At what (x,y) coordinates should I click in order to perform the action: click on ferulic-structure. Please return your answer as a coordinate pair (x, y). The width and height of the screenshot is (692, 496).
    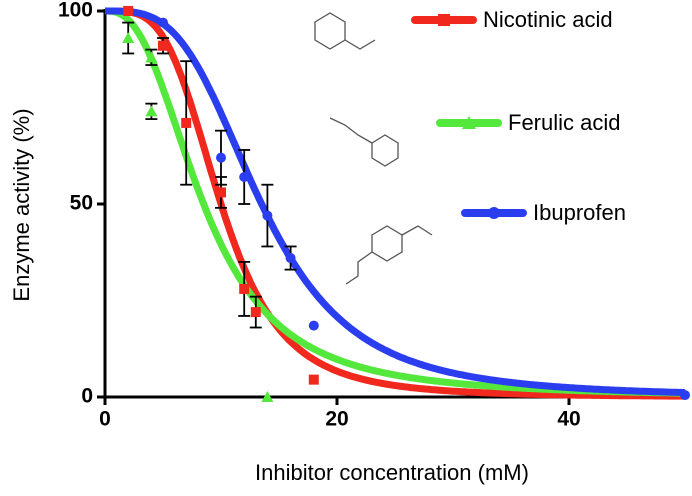
    Looking at the image, I should click on (385, 150).